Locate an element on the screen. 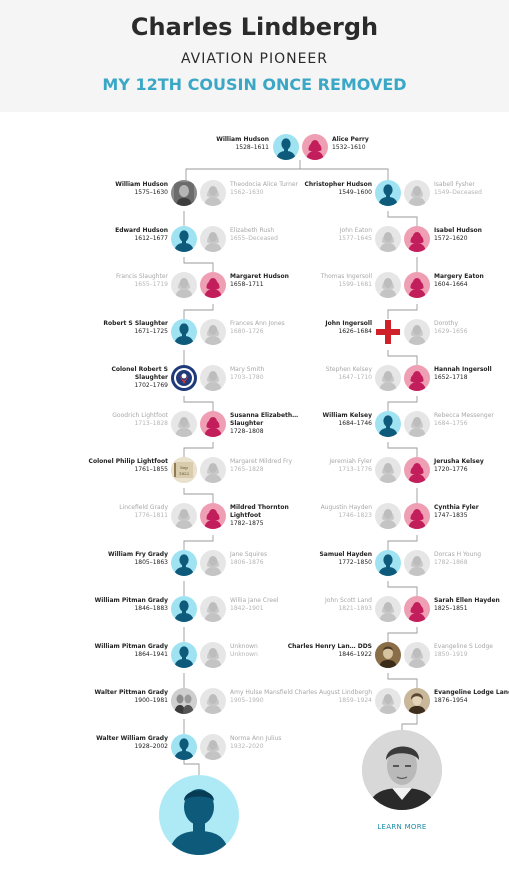  person-label: Isabell Fysher 1549–Deceased is located at coordinates (471, 189).